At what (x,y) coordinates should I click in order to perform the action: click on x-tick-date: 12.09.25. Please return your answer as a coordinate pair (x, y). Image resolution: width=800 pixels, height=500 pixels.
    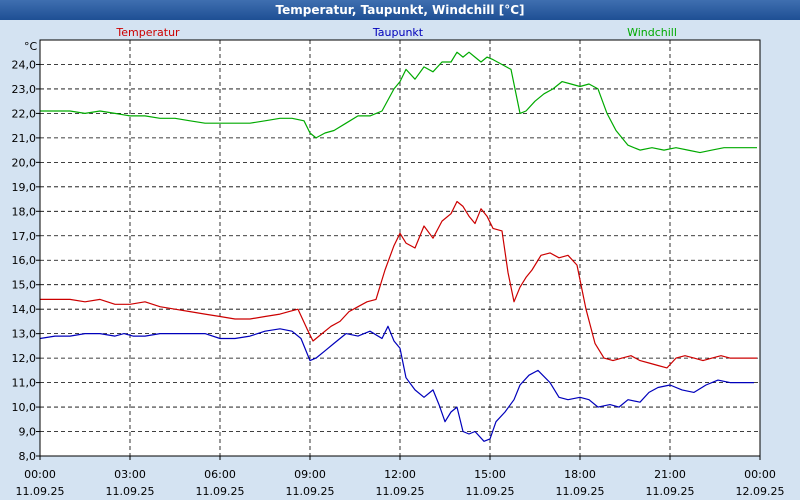
    Looking at the image, I should click on (760, 491).